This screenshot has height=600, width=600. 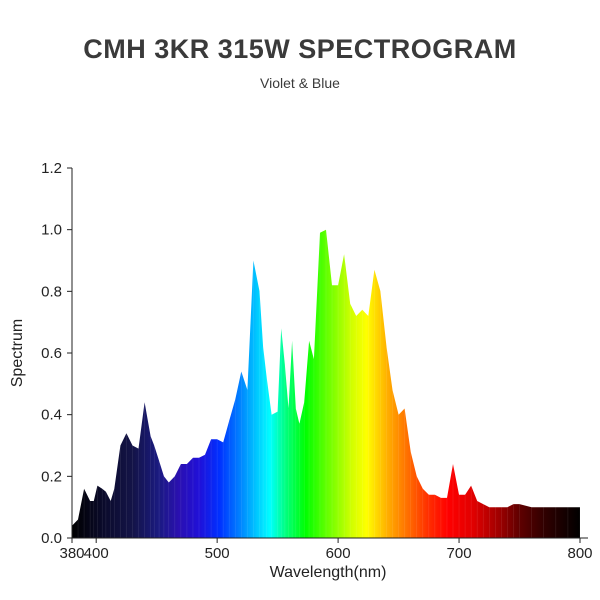 I want to click on y-tick-label: 0.6, so click(x=51, y=353).